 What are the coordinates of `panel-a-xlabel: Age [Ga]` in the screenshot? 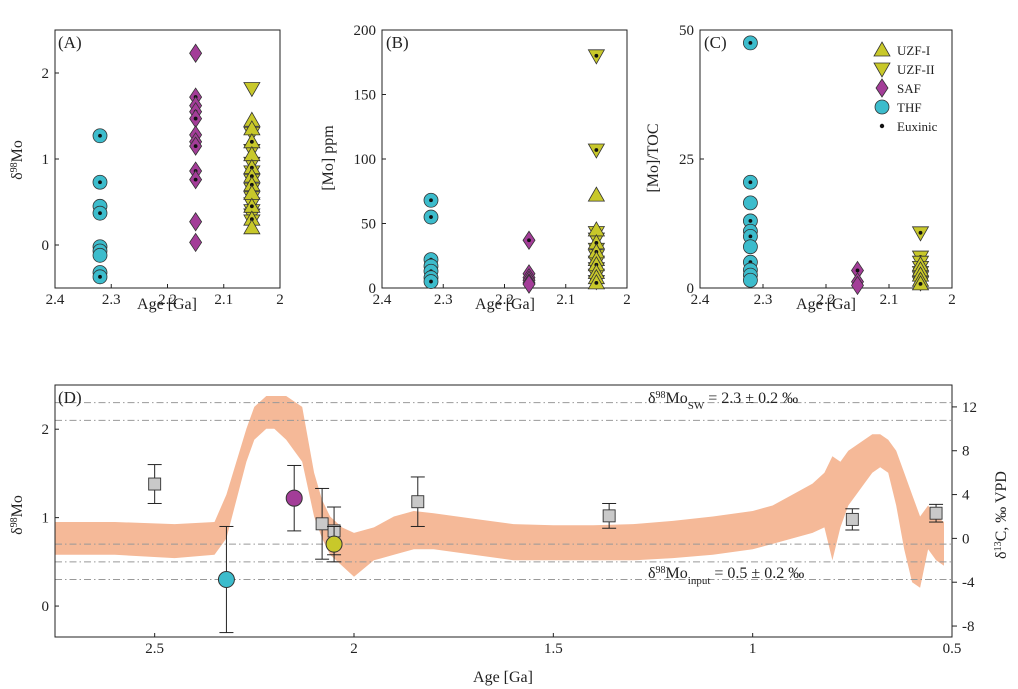 It's located at (167, 304).